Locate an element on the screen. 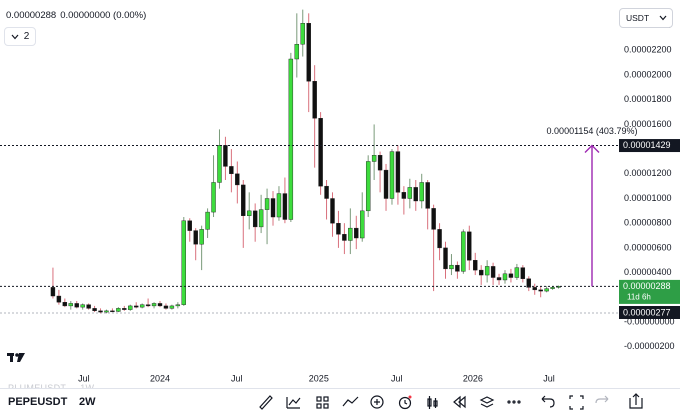 This screenshot has height=413, width=680. fullscreen-icon is located at coordinates (576, 402).